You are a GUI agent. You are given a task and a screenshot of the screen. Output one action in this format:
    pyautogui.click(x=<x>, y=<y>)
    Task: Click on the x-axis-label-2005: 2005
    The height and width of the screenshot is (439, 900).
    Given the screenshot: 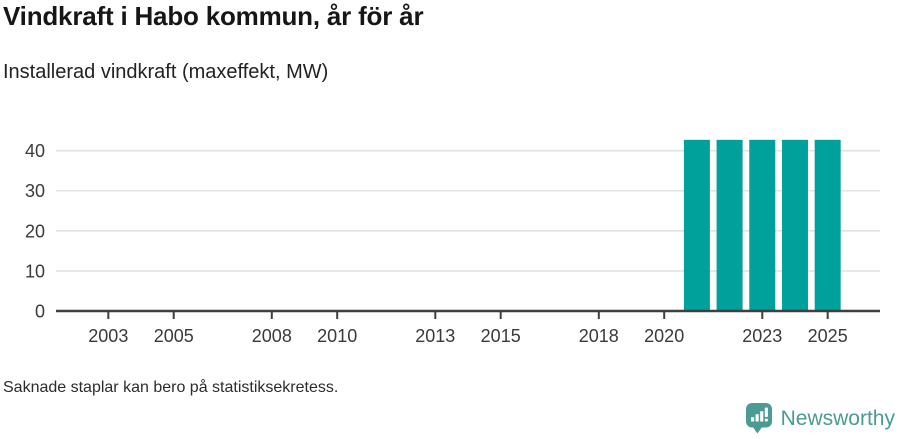 What is the action you would take?
    pyautogui.click(x=174, y=336)
    